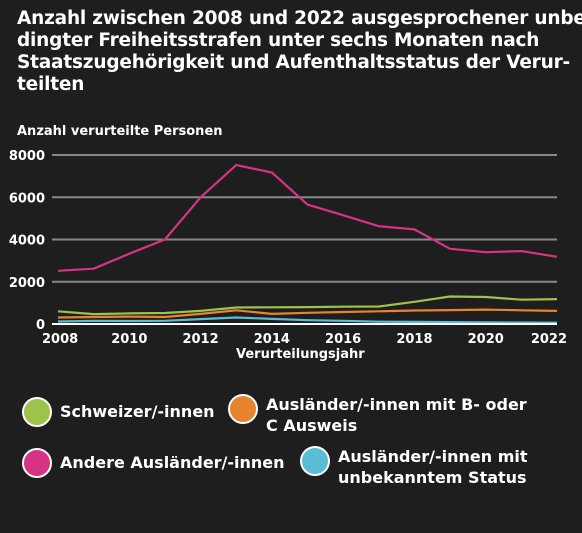 The width and height of the screenshot is (582, 533). Describe the element at coordinates (27, 156) in the screenshot. I see `y-tick-label: 8000` at that location.